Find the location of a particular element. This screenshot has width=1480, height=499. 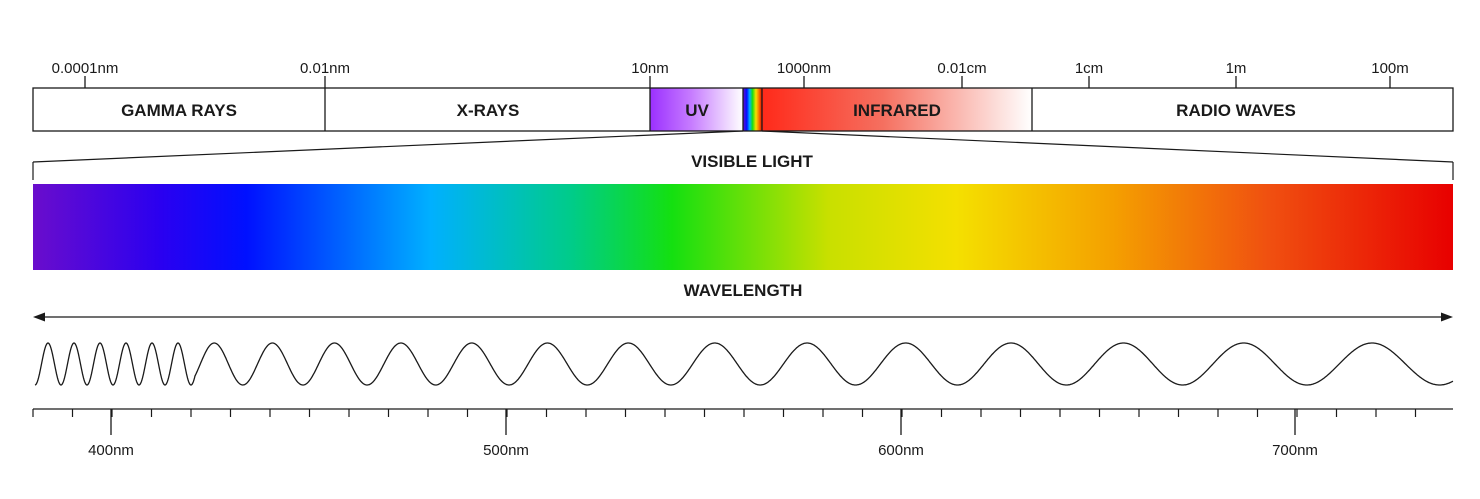

visible-light-title: VISIBLE LIGHT is located at coordinates (752, 161).